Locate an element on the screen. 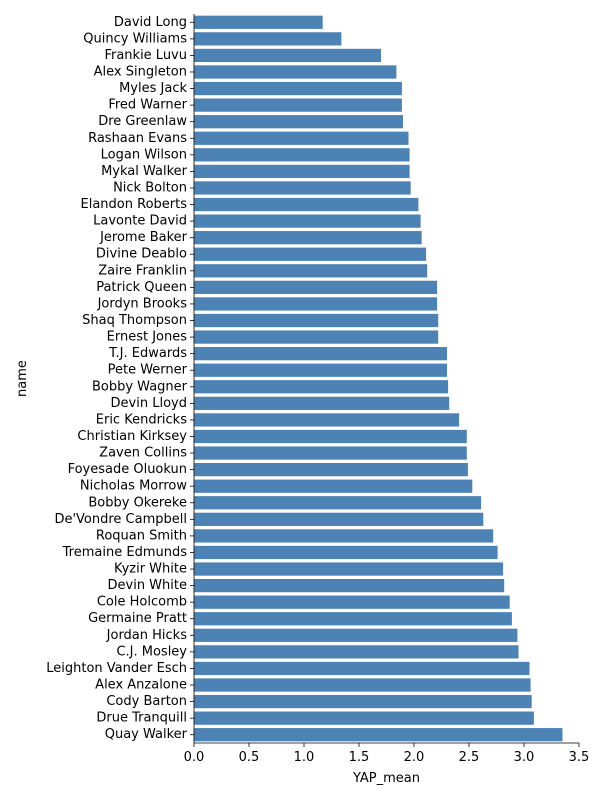  category-label: Quincy Williams is located at coordinates (135, 38).